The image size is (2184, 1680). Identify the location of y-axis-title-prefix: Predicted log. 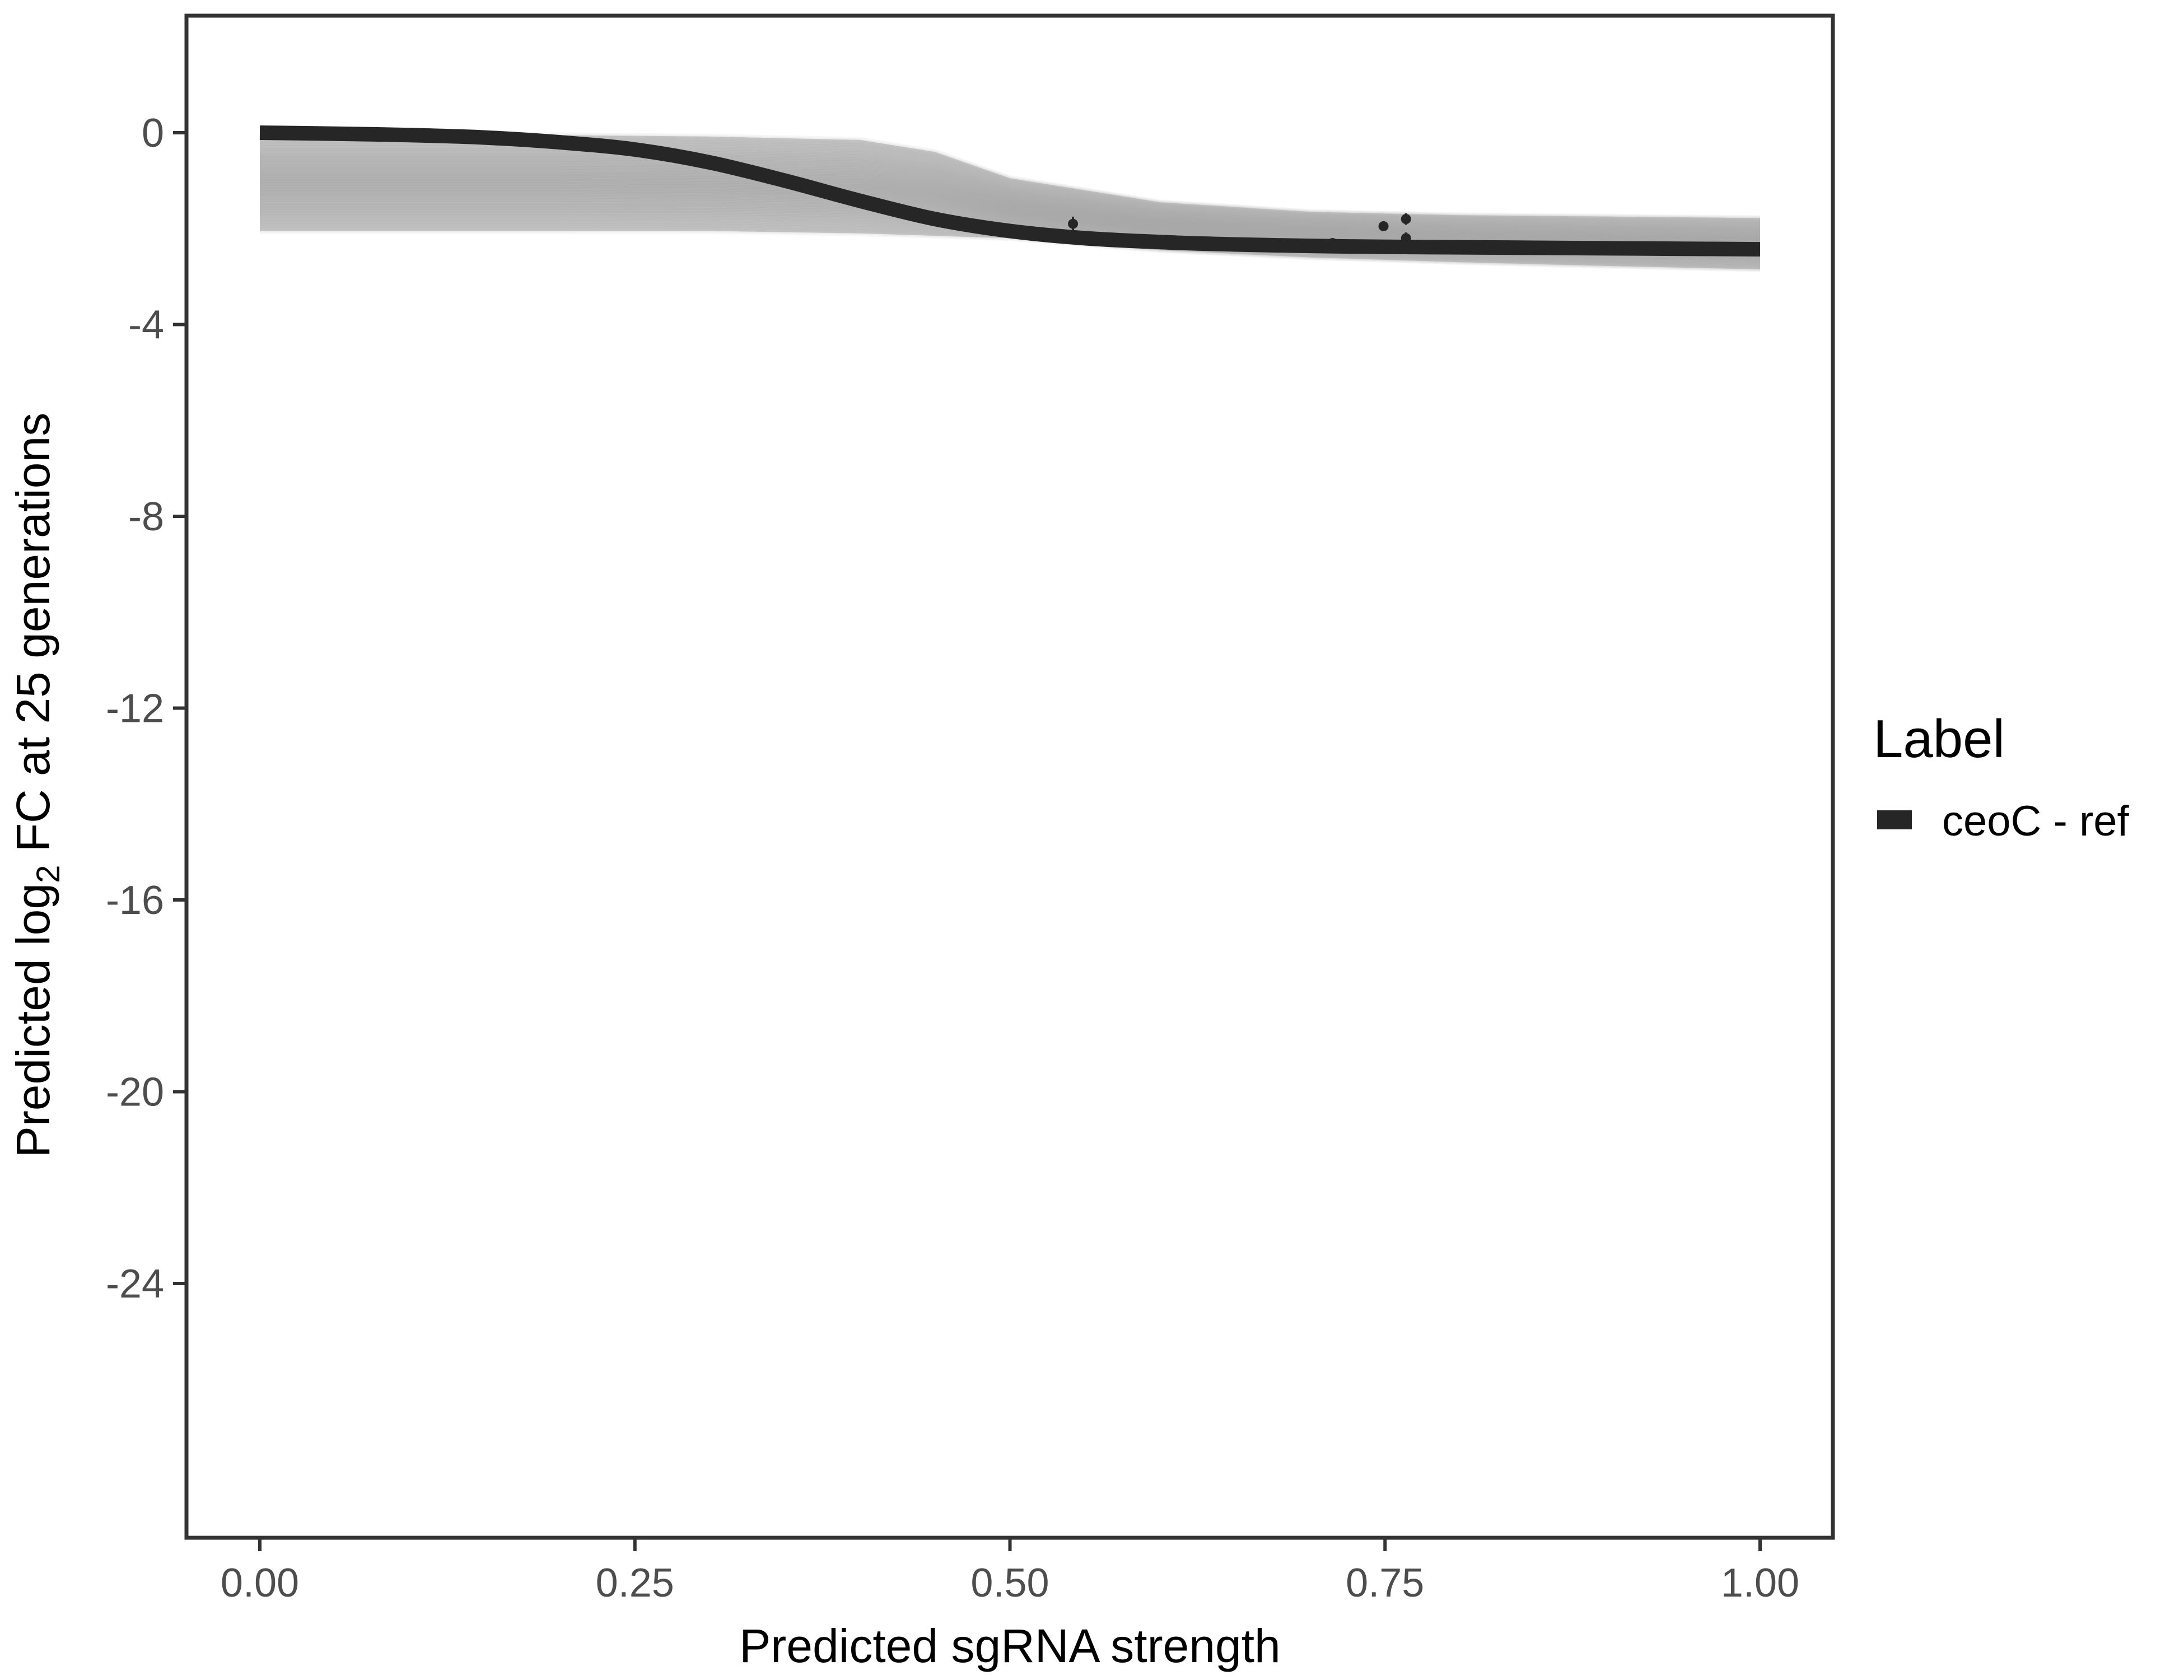
(33, 1021).